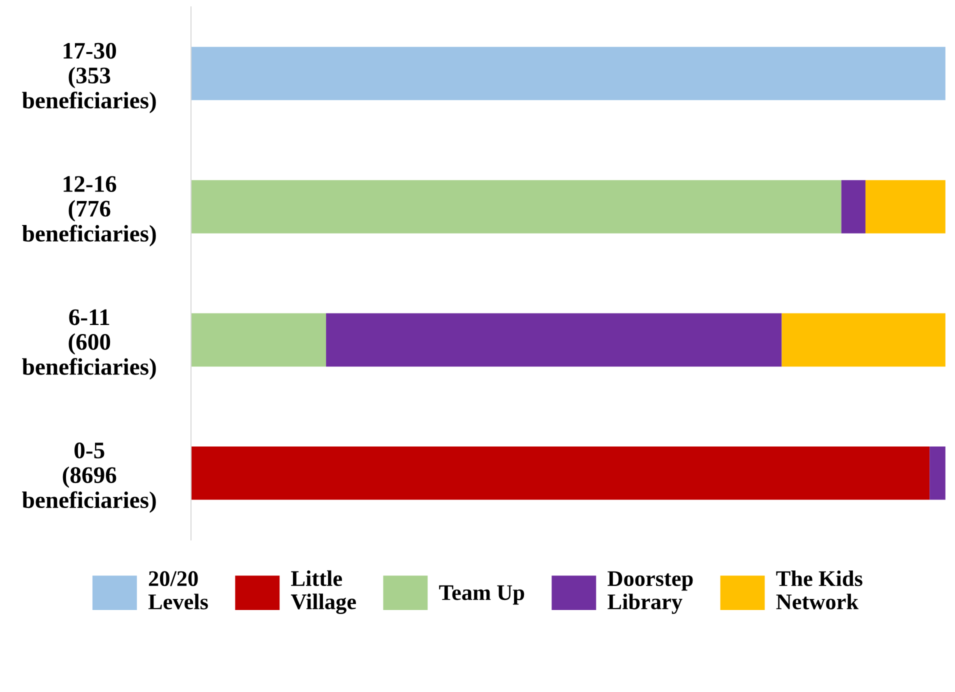 This screenshot has height=692, width=955. I want to click on legend-label: Team Up, so click(481, 595).